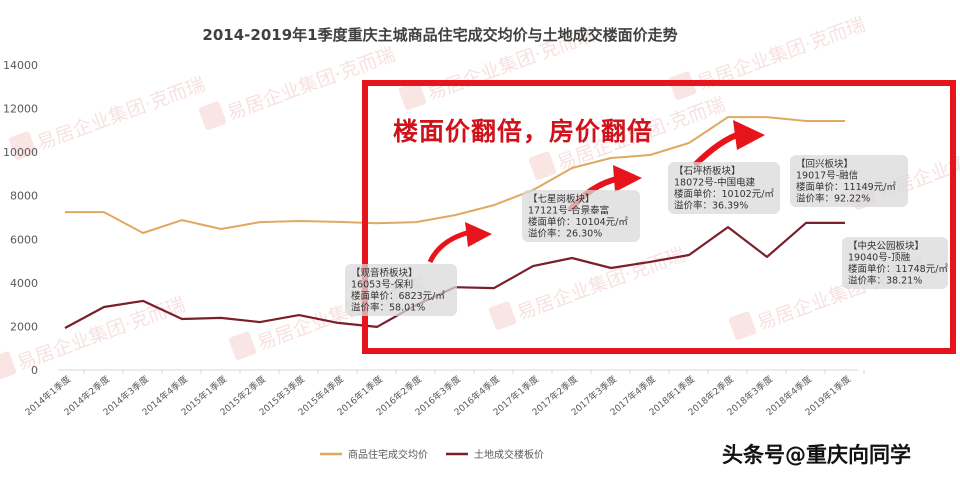 The height and width of the screenshot is (477, 960). Describe the element at coordinates (879, 258) in the screenshot. I see `annotation-line: 19040号-顶融` at that location.